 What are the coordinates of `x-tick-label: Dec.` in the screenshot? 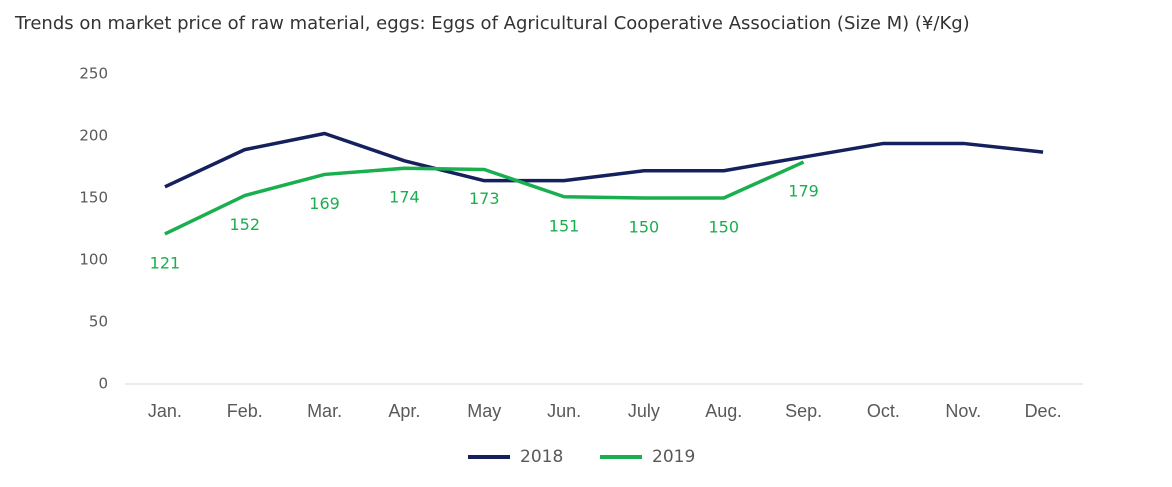 It's located at (1043, 411).